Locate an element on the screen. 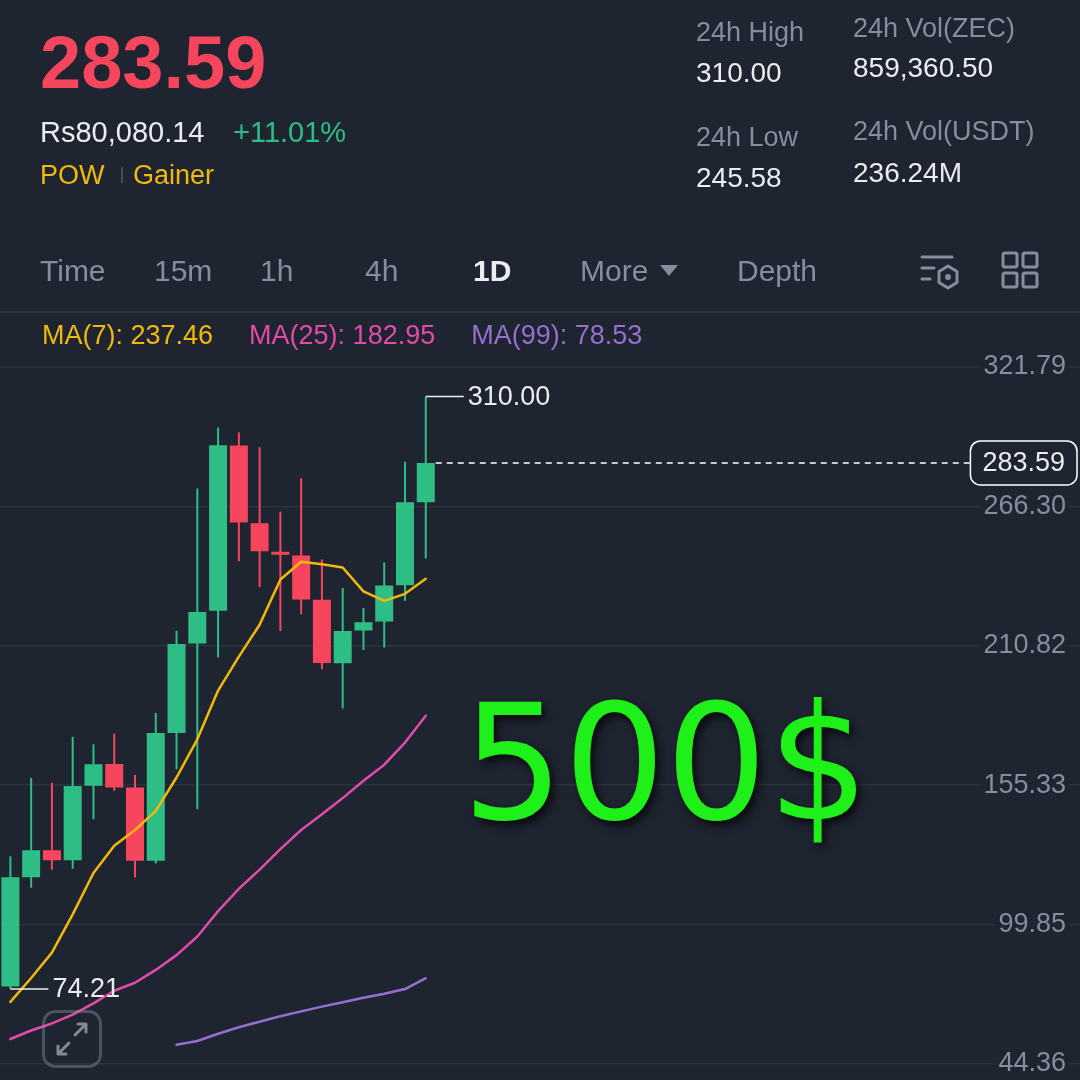  y-tick-label: 155.33 is located at coordinates (1024, 783).